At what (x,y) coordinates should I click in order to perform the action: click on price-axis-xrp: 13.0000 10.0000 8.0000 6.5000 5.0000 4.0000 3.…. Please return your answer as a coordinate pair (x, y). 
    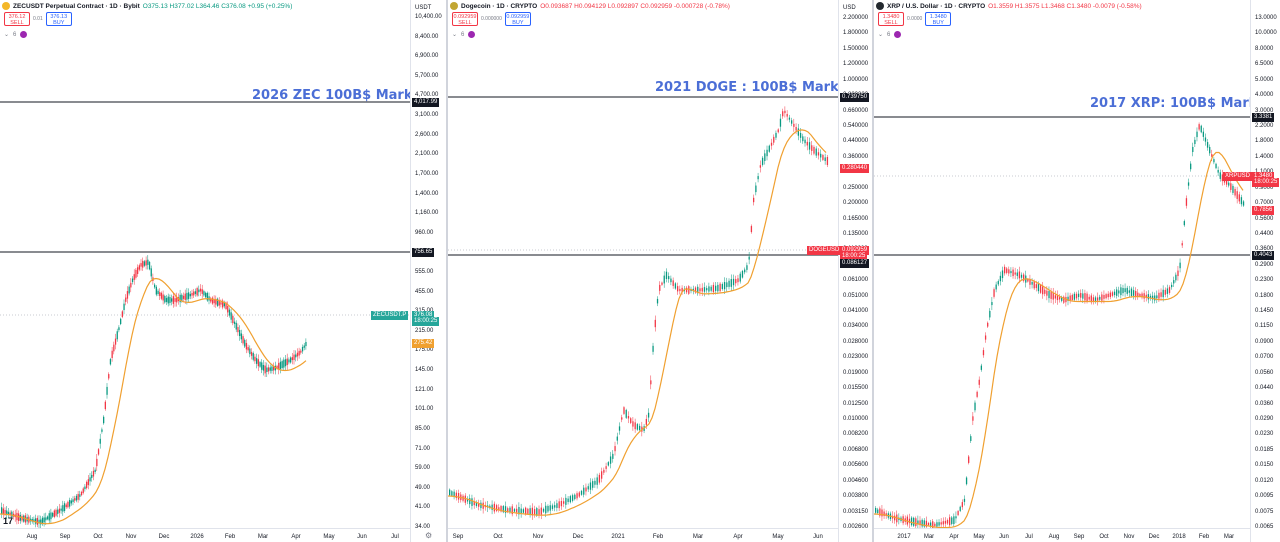
    Looking at the image, I should click on (1251, 271).